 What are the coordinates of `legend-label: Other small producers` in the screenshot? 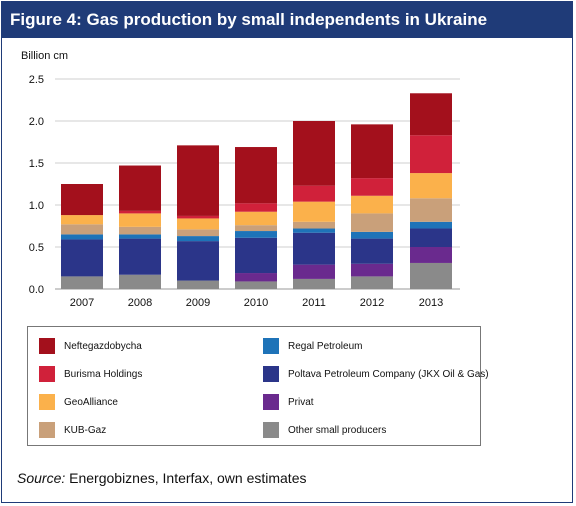 It's located at (337, 430).